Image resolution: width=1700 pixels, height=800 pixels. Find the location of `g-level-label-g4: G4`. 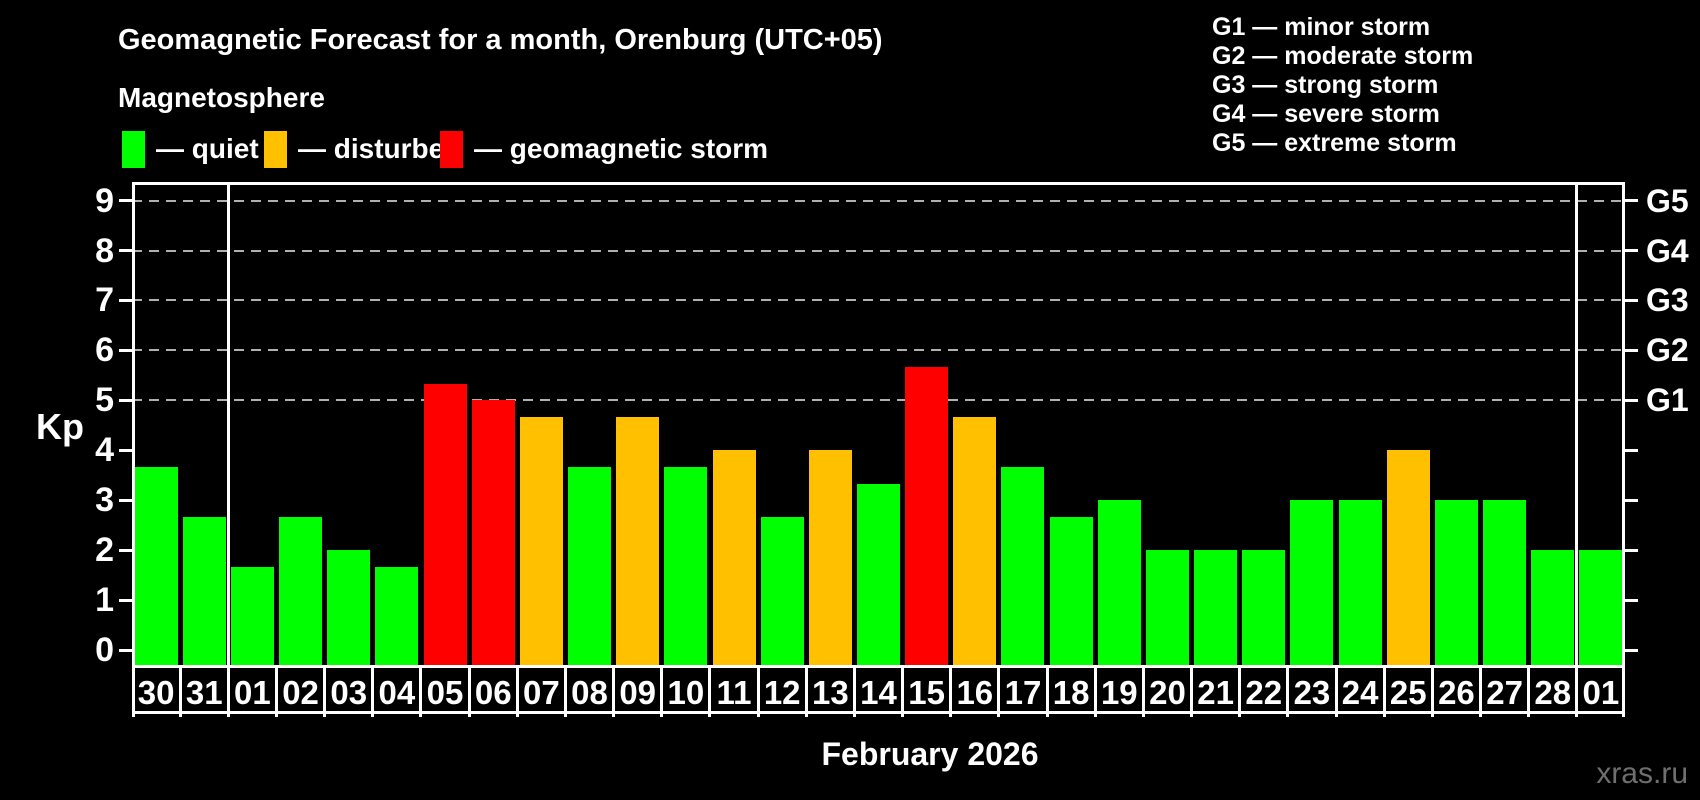

g-level-label-g4: G4 is located at coordinates (1667, 250).